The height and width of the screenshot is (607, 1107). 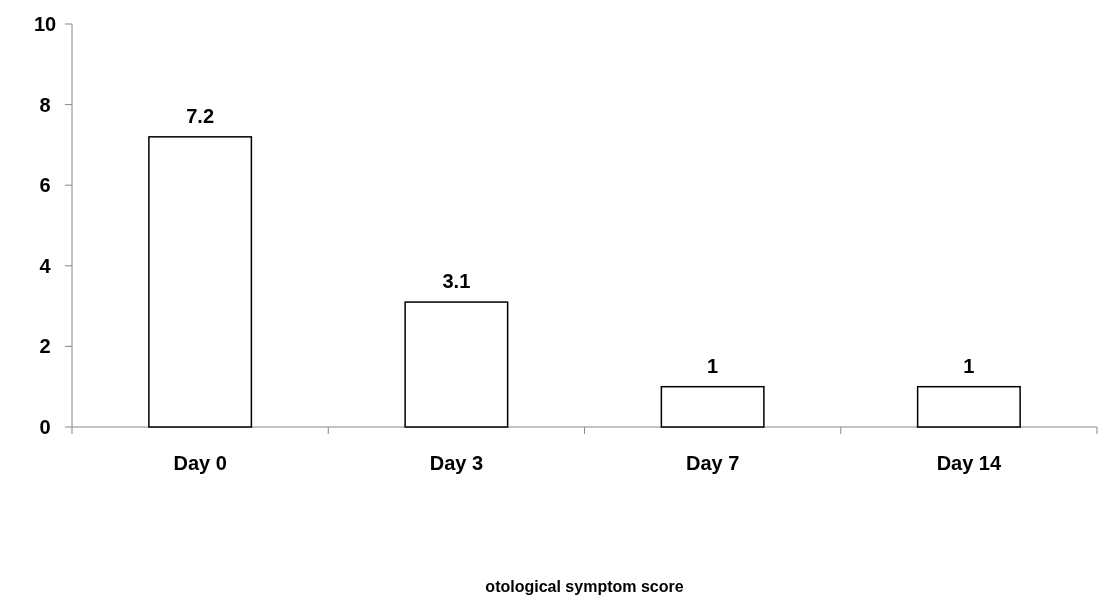 What do you see at coordinates (456, 463) in the screenshot?
I see `x-tick-label: Day 3` at bounding box center [456, 463].